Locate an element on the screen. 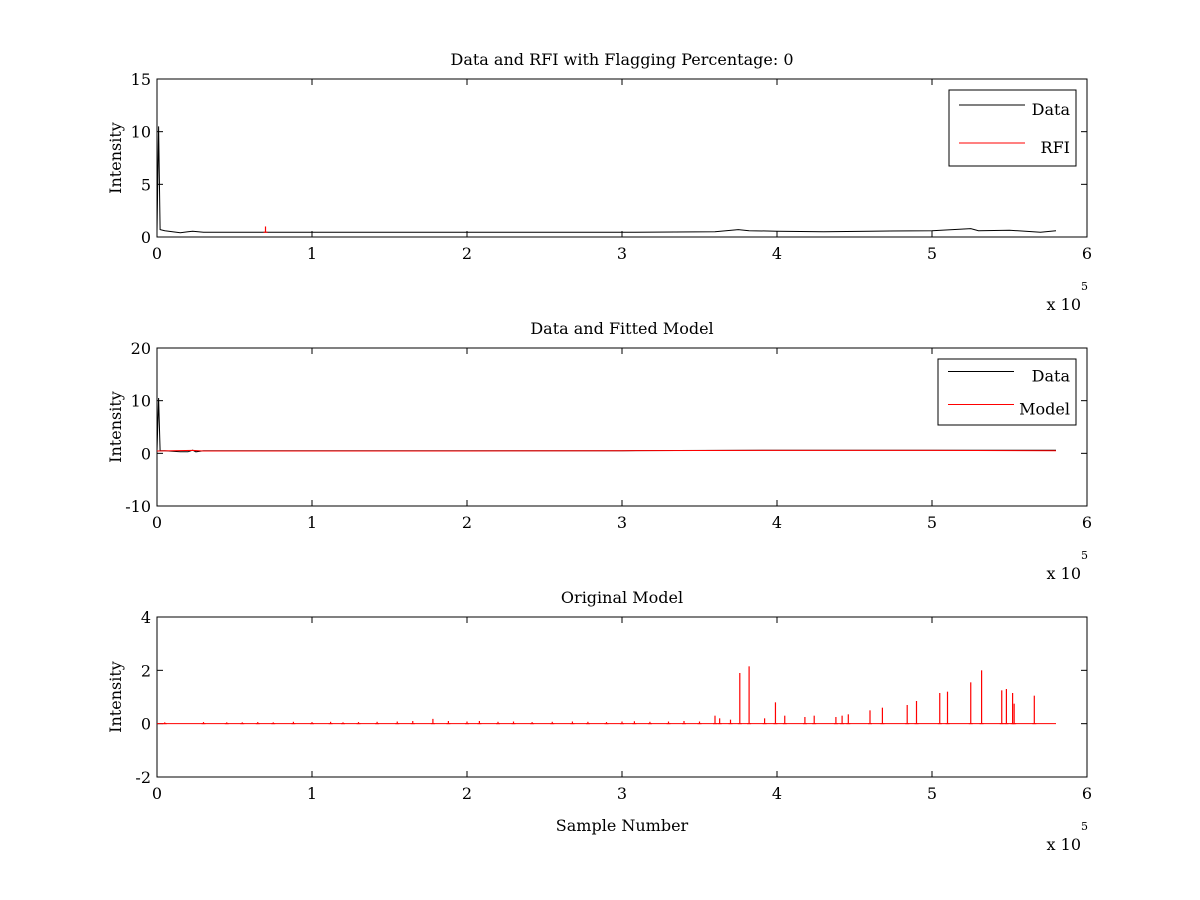 The image size is (1200, 900). series-model-line is located at coordinates (607, 450).